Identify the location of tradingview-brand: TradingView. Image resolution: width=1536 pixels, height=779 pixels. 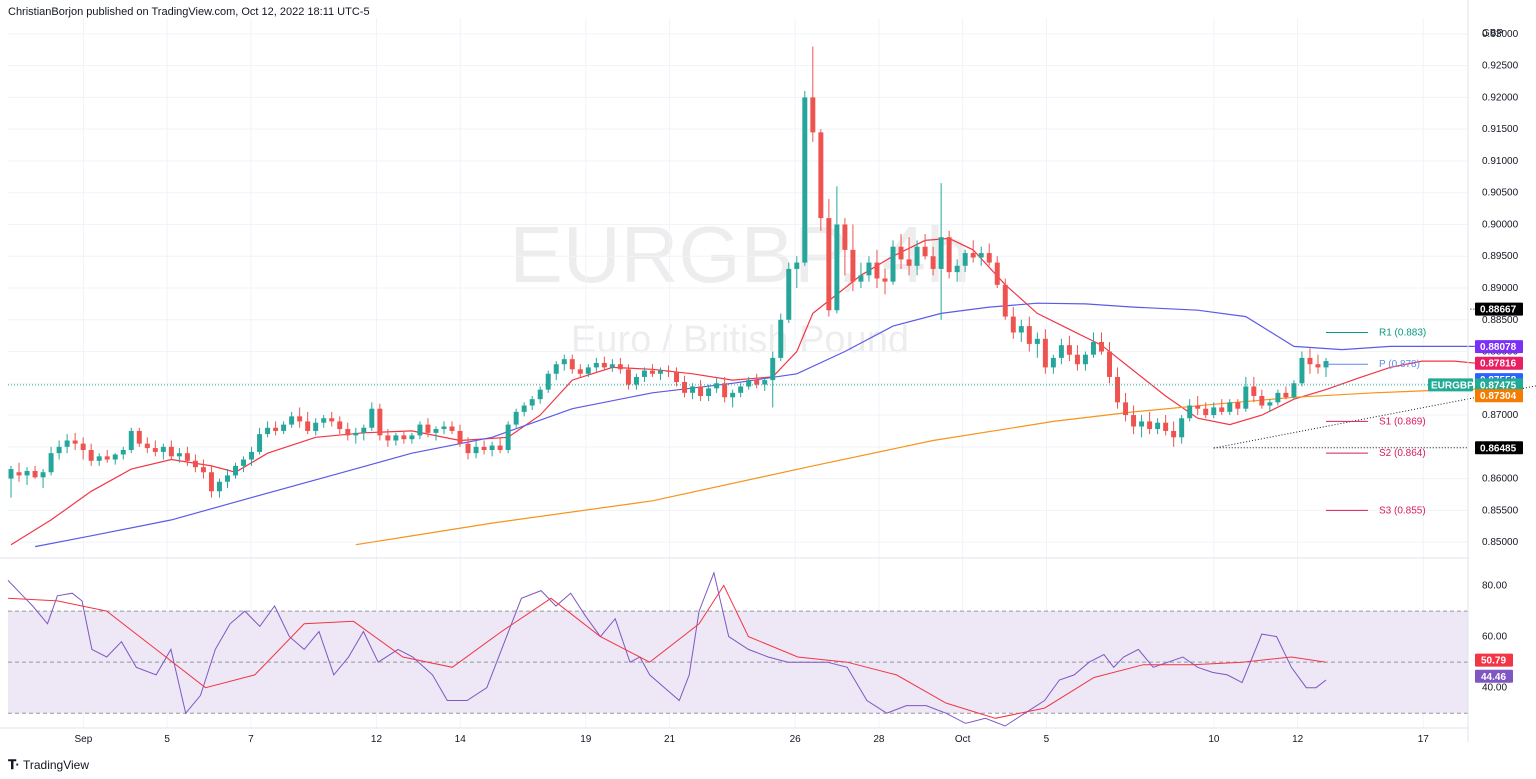
(56, 765).